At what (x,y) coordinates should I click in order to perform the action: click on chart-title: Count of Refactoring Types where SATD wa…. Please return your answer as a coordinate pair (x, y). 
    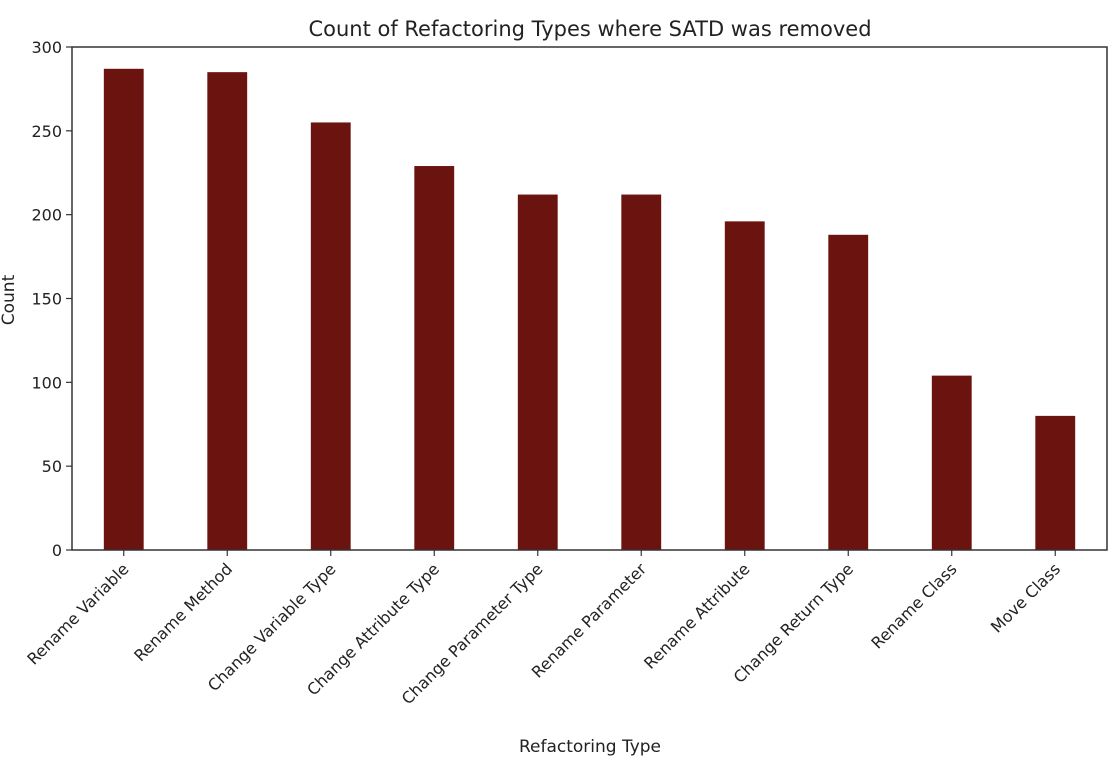
    Looking at the image, I should click on (589, 29).